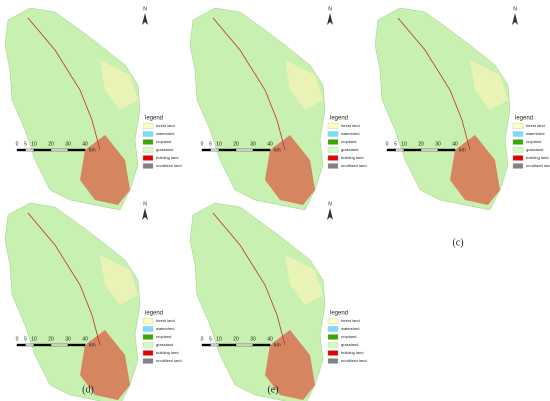 This screenshot has height=401, width=550. Describe the element at coordinates (537, 157) in the screenshot. I see `legend-label: building land` at that location.